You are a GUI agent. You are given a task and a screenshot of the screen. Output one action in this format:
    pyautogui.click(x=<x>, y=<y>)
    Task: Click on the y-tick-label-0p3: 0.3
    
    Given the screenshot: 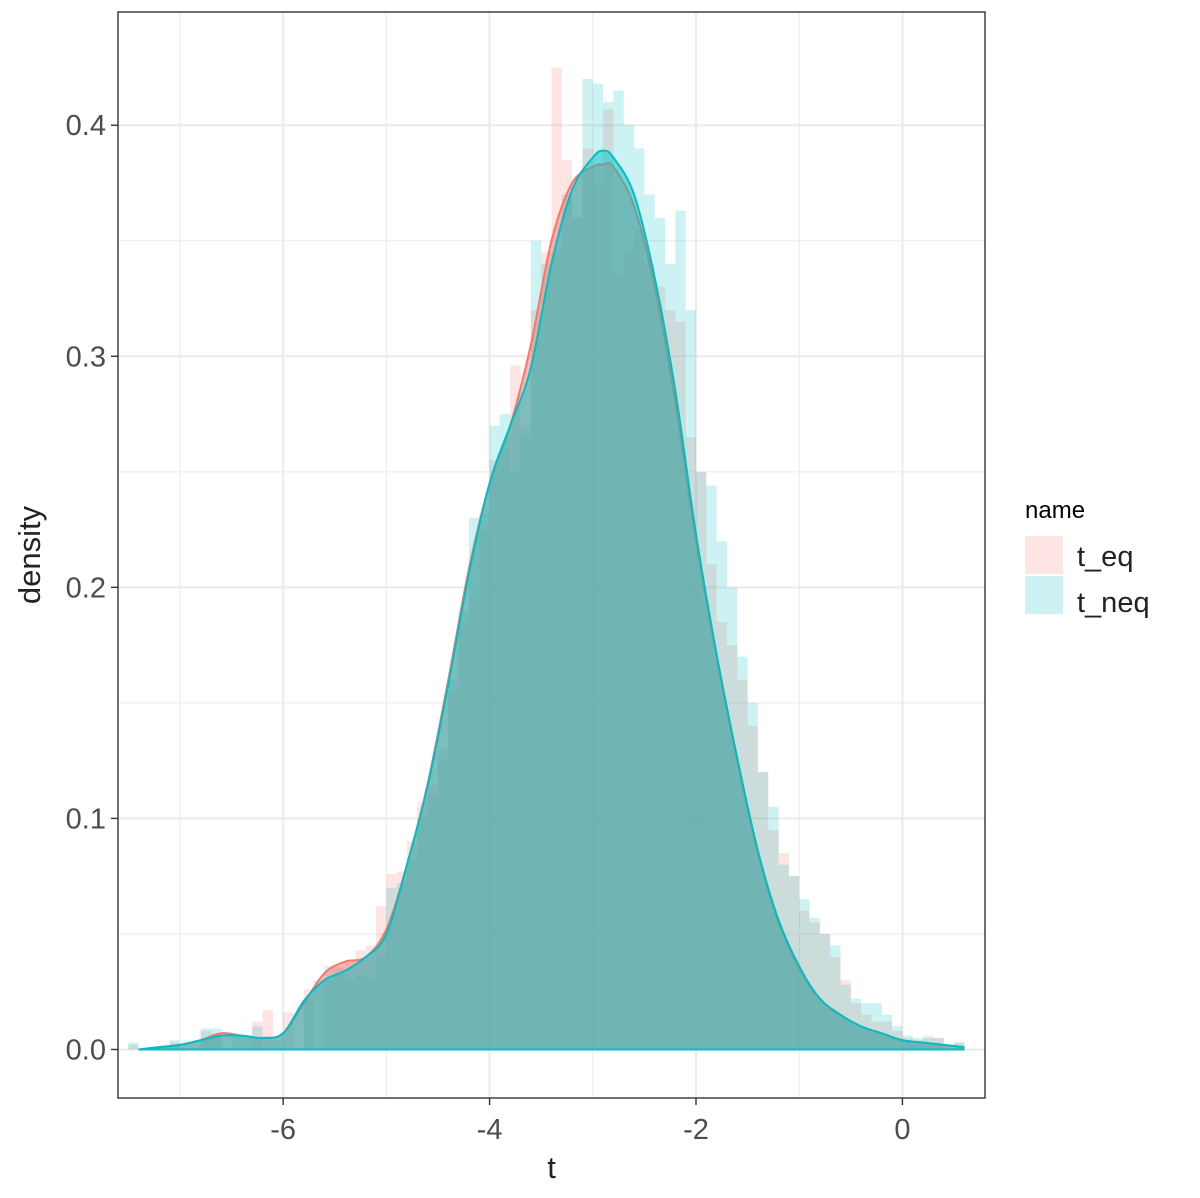 What is the action you would take?
    pyautogui.click(x=86, y=357)
    